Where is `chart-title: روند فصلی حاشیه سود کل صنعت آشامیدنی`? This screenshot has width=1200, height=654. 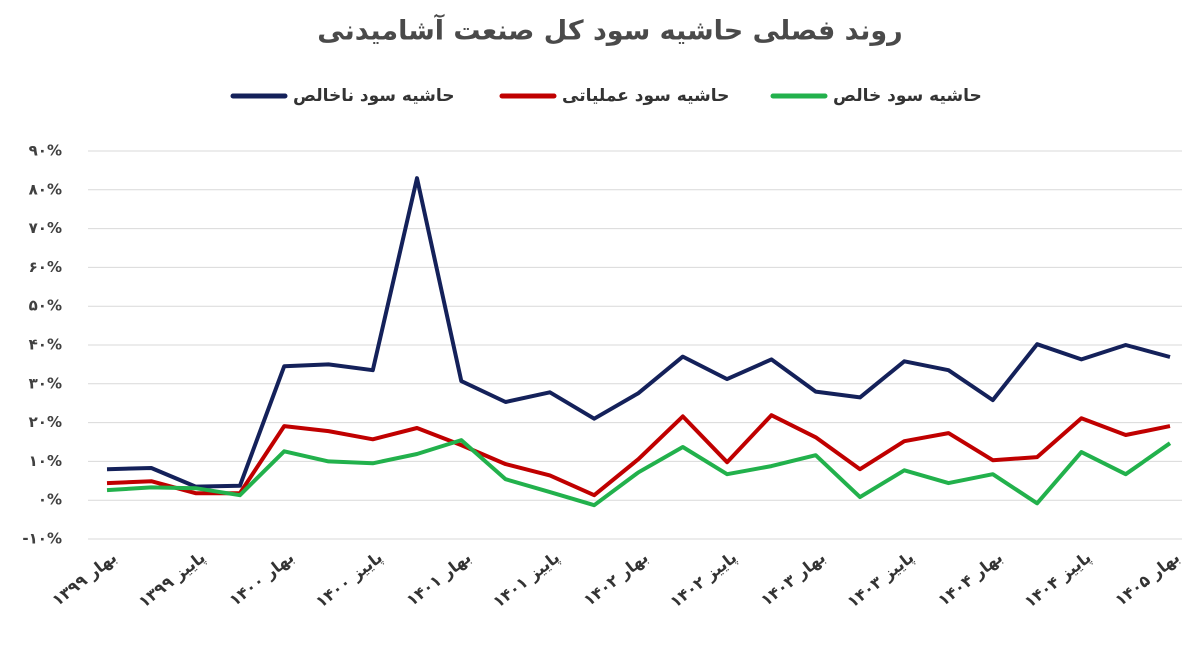
chart-title: روند فصلی حاشیه سود کل صنعت آشامیدنی is located at coordinates (609, 30).